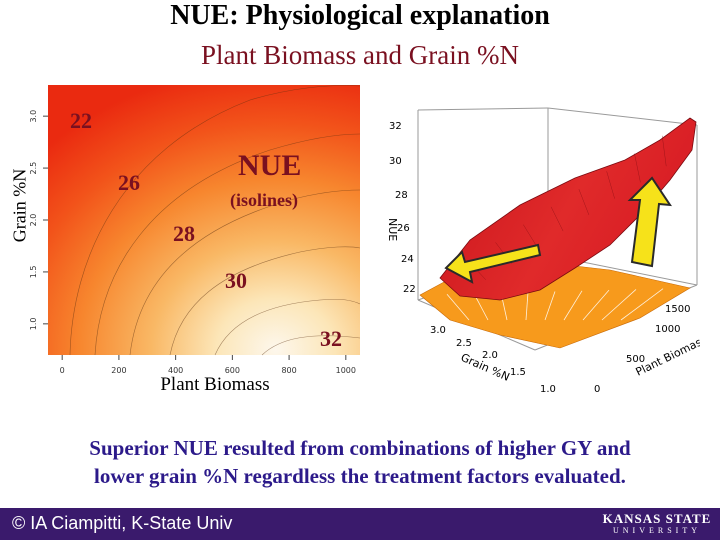  Describe the element at coordinates (118, 370) in the screenshot. I see `x-tick-label: 200` at that location.